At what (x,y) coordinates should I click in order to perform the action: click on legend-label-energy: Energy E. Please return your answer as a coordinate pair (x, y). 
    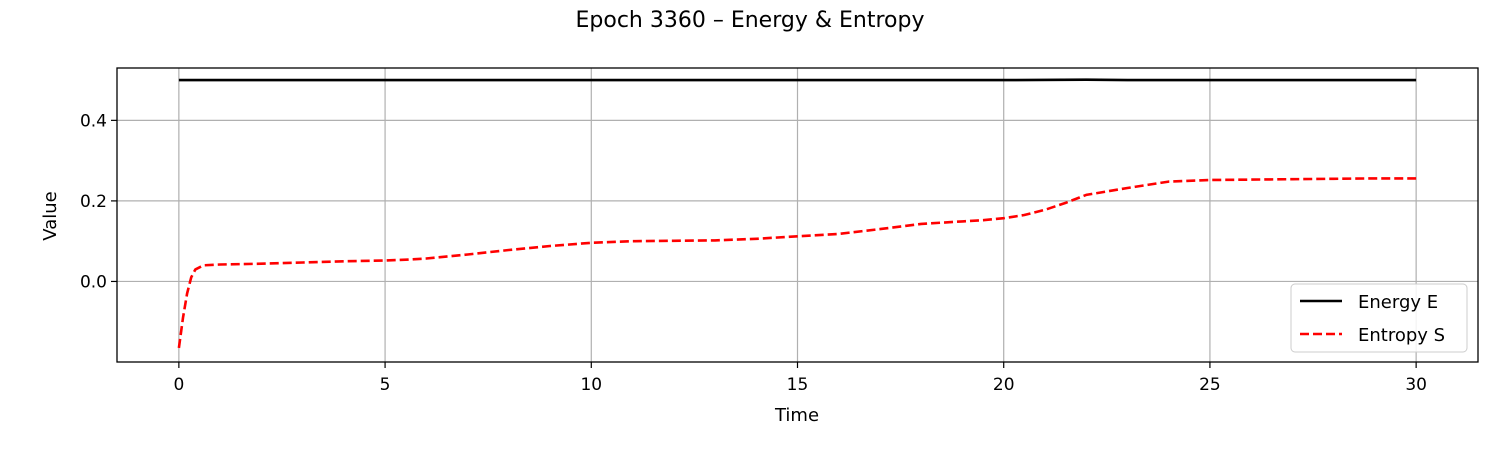
    Looking at the image, I should click on (1398, 302).